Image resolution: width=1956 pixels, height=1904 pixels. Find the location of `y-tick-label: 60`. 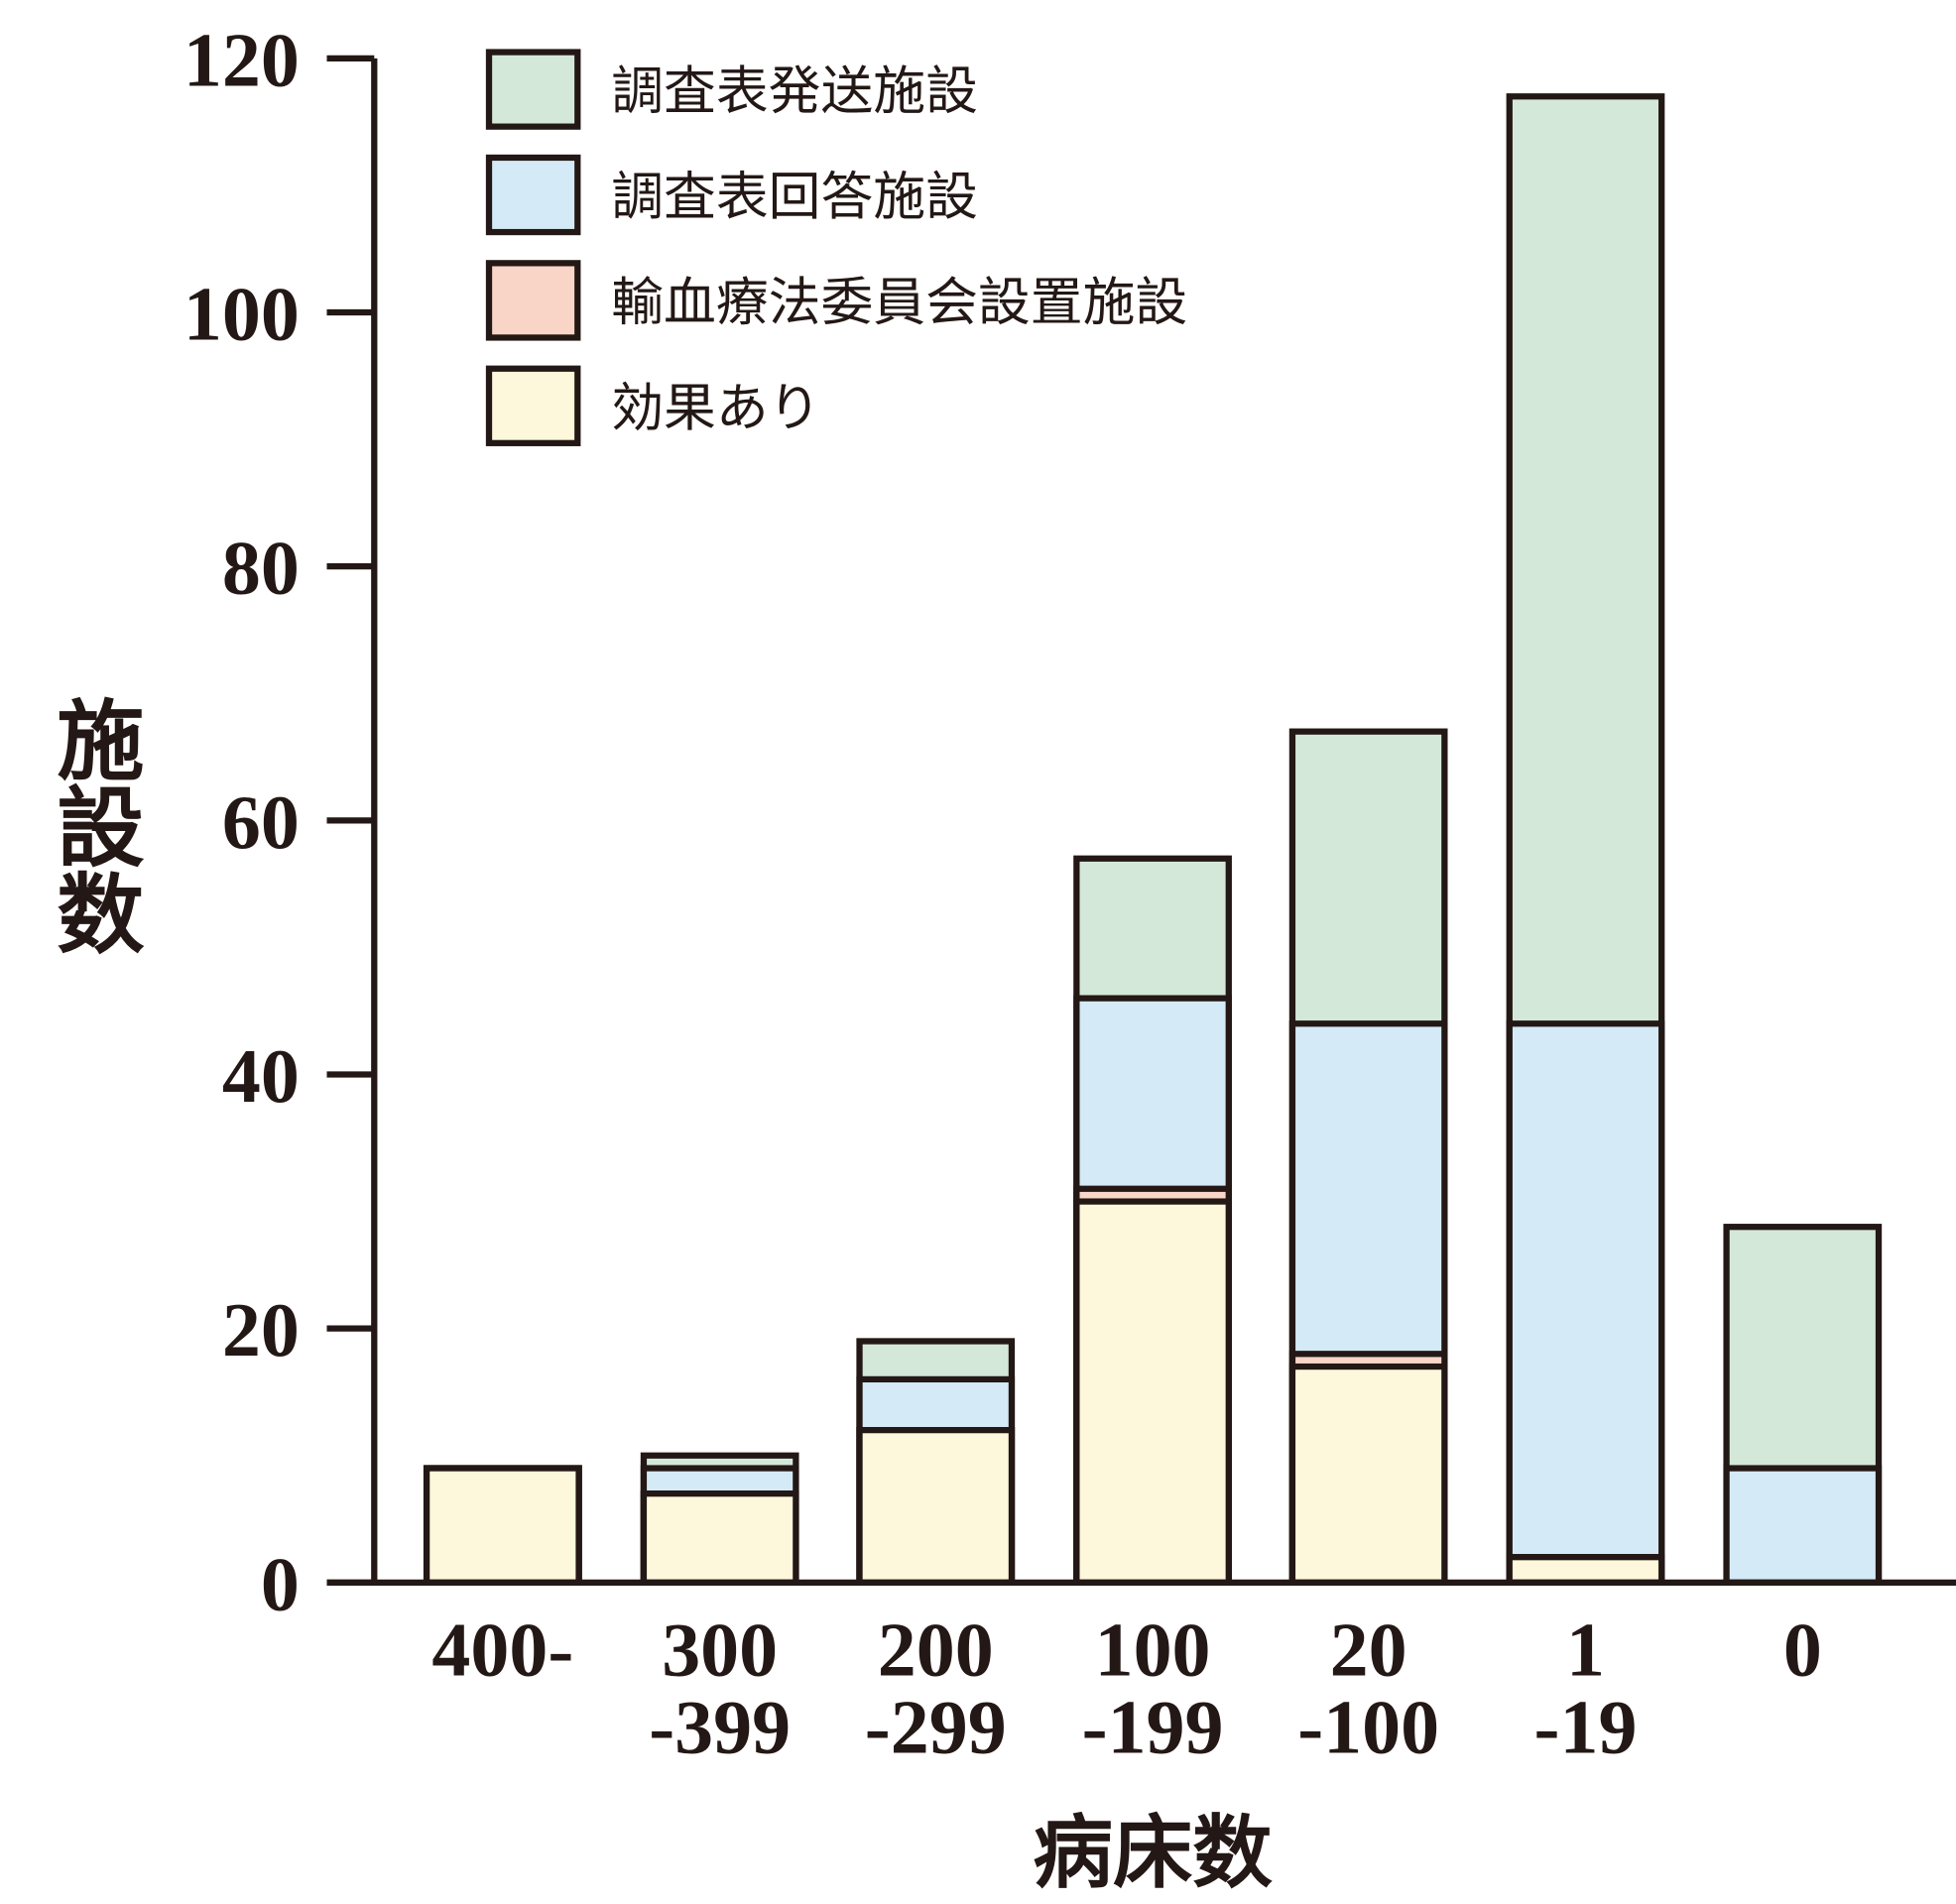

y-tick-label: 60 is located at coordinates (261, 822).